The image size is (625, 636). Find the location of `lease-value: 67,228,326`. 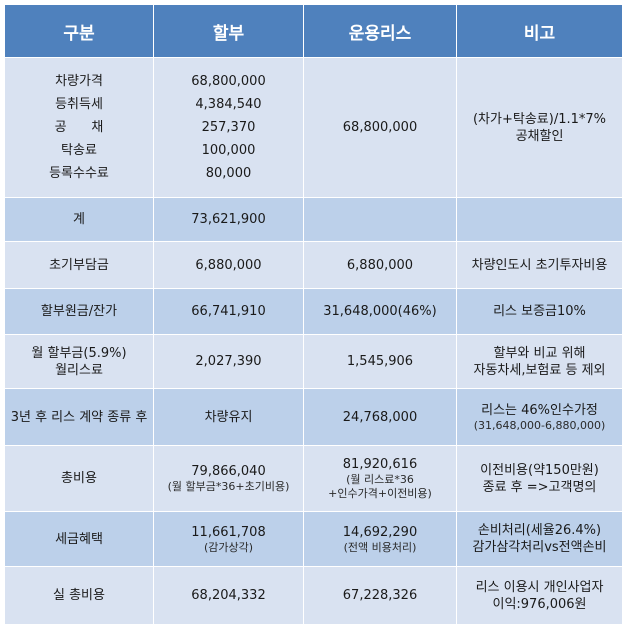

lease-value: 67,228,326 is located at coordinates (380, 595).